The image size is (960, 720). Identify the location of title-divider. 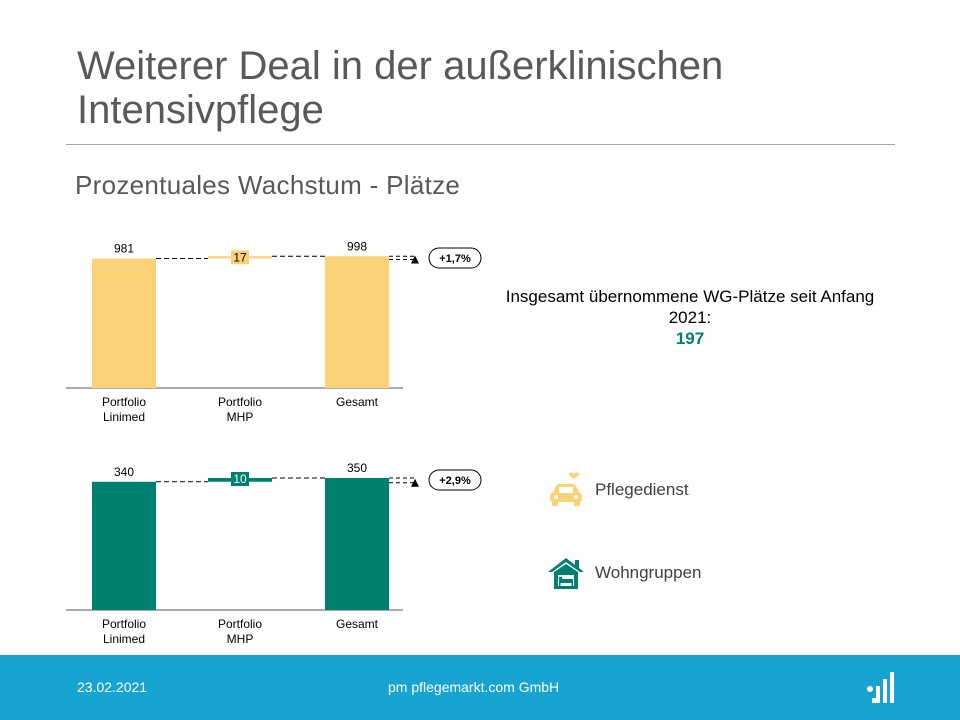
(480, 144).